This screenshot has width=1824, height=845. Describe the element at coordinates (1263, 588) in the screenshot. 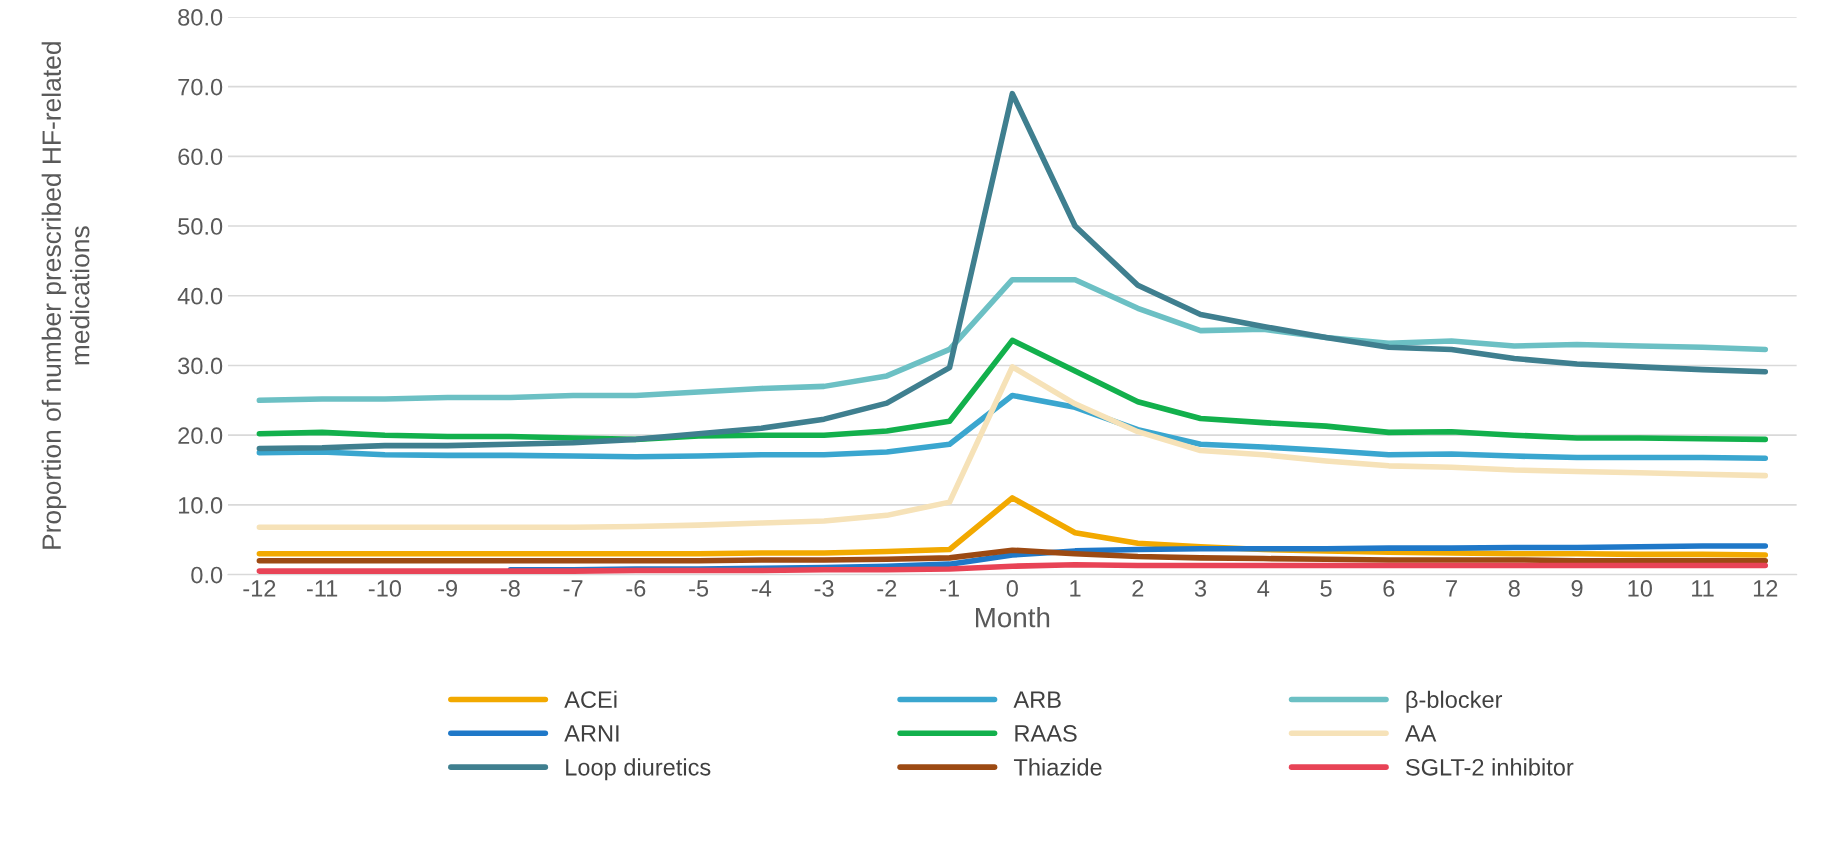

I see `x-tick-label: 4` at that location.